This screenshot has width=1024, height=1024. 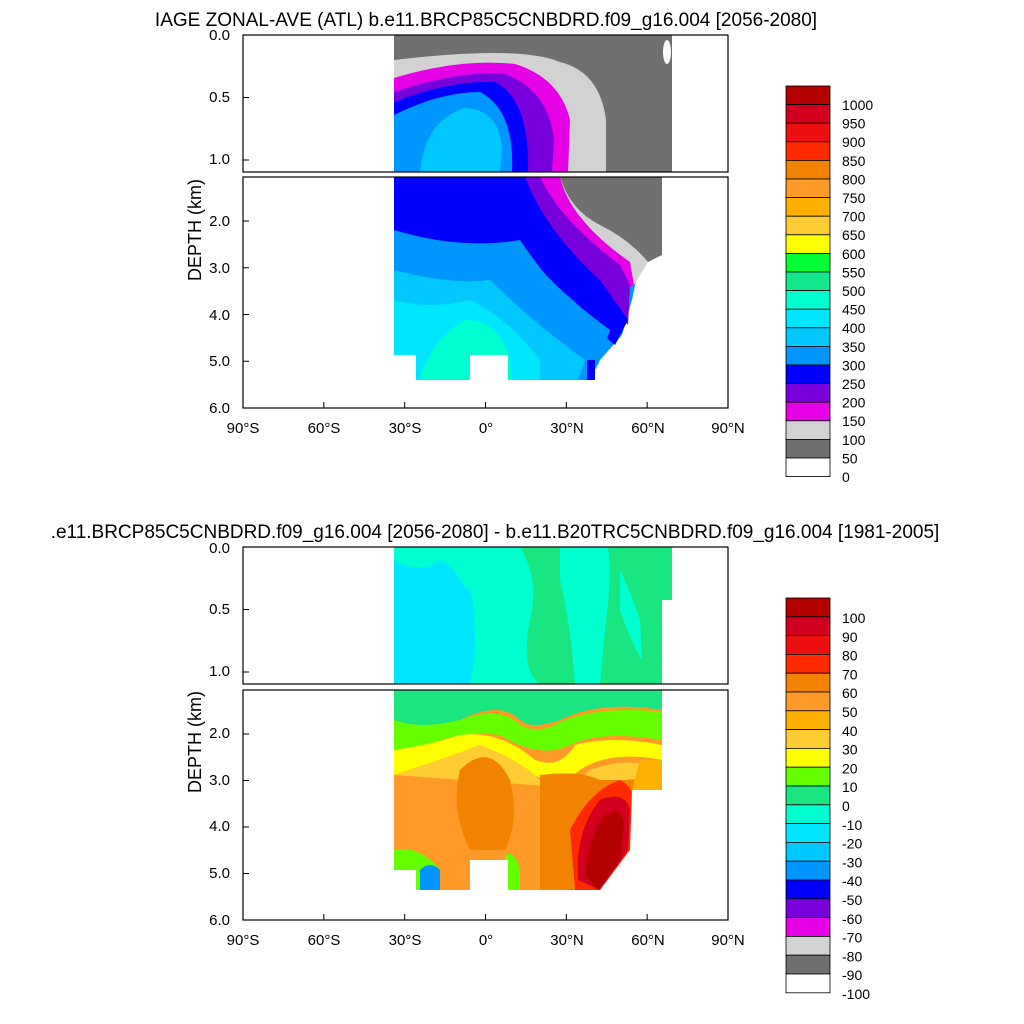 What do you see at coordinates (219, 609) in the screenshot?
I see `diff-y-tick-label: 0.5` at bounding box center [219, 609].